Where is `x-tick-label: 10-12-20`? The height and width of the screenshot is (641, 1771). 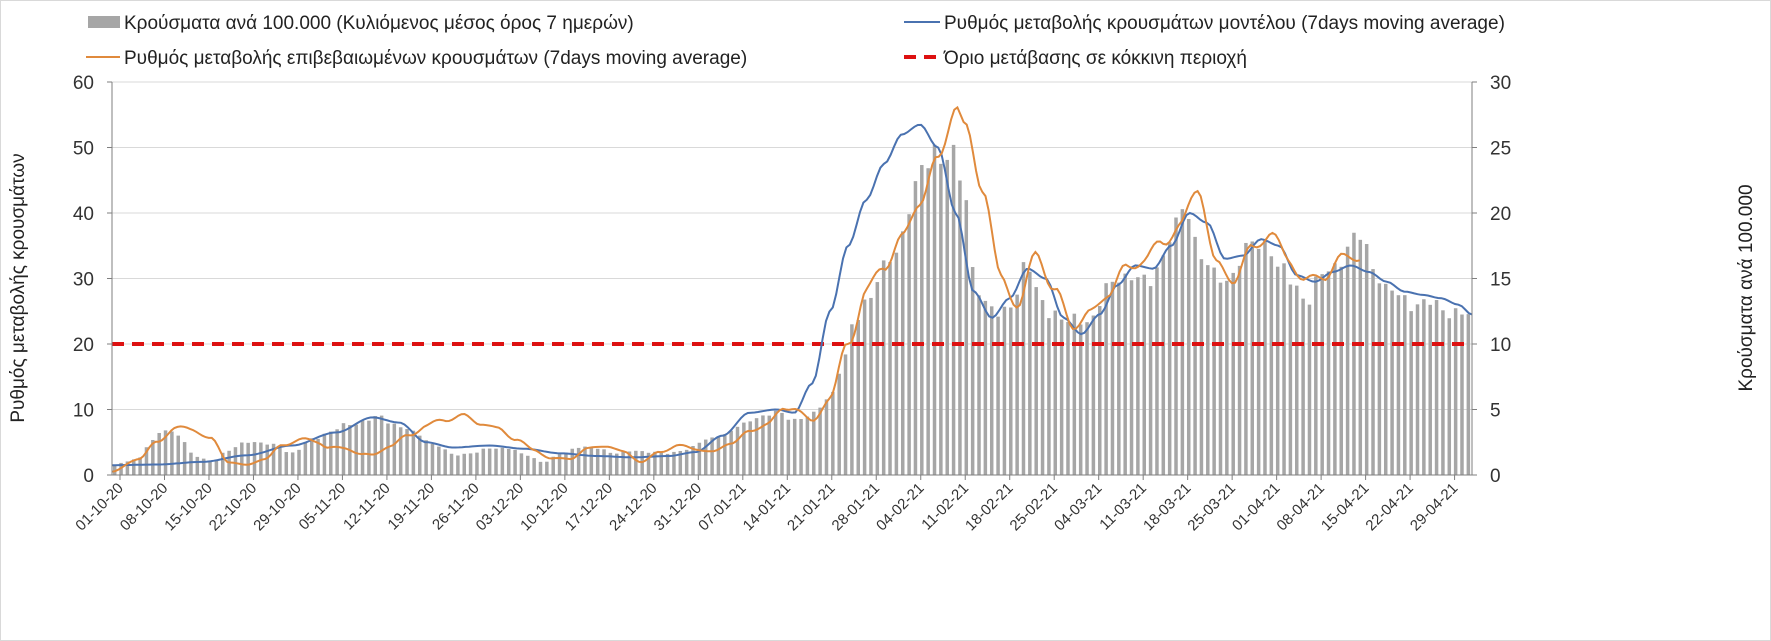
x-tick-label: 10-12-20 is located at coordinates (544, 507).